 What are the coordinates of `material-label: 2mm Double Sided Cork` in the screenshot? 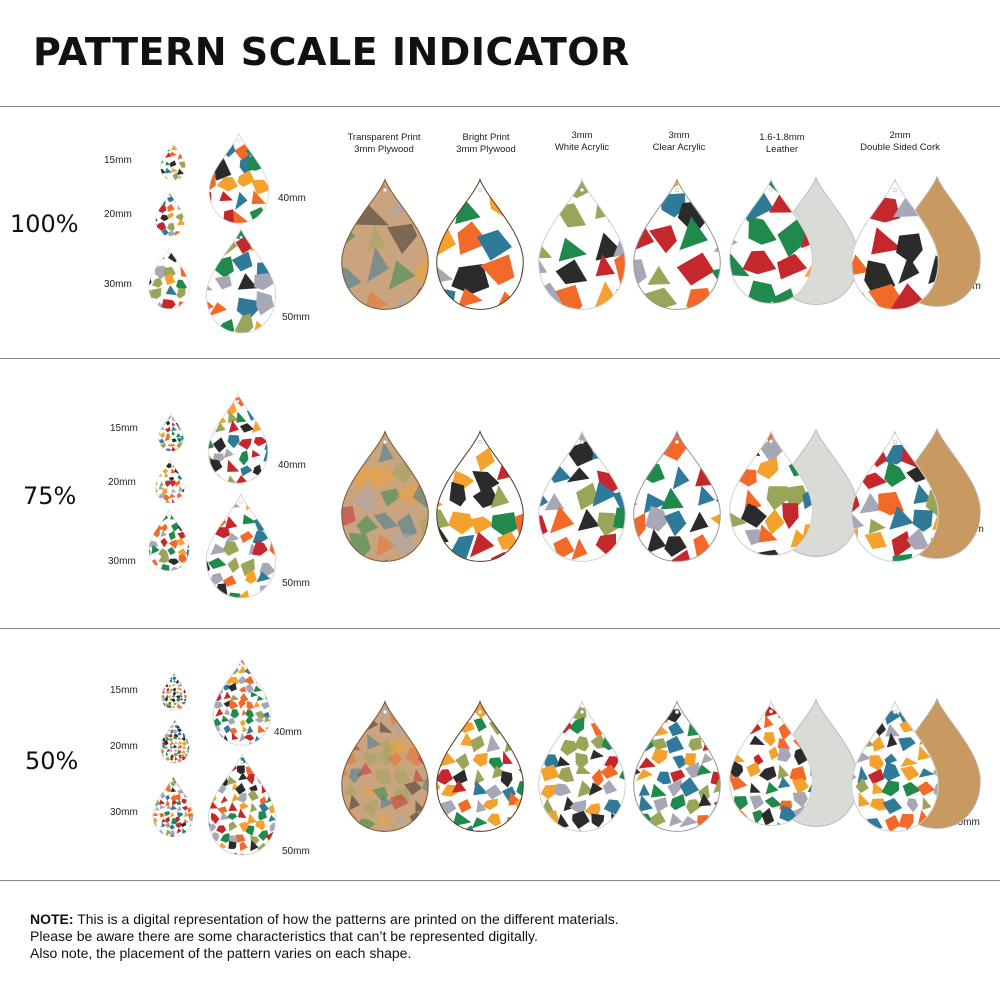 It's located at (900, 141).